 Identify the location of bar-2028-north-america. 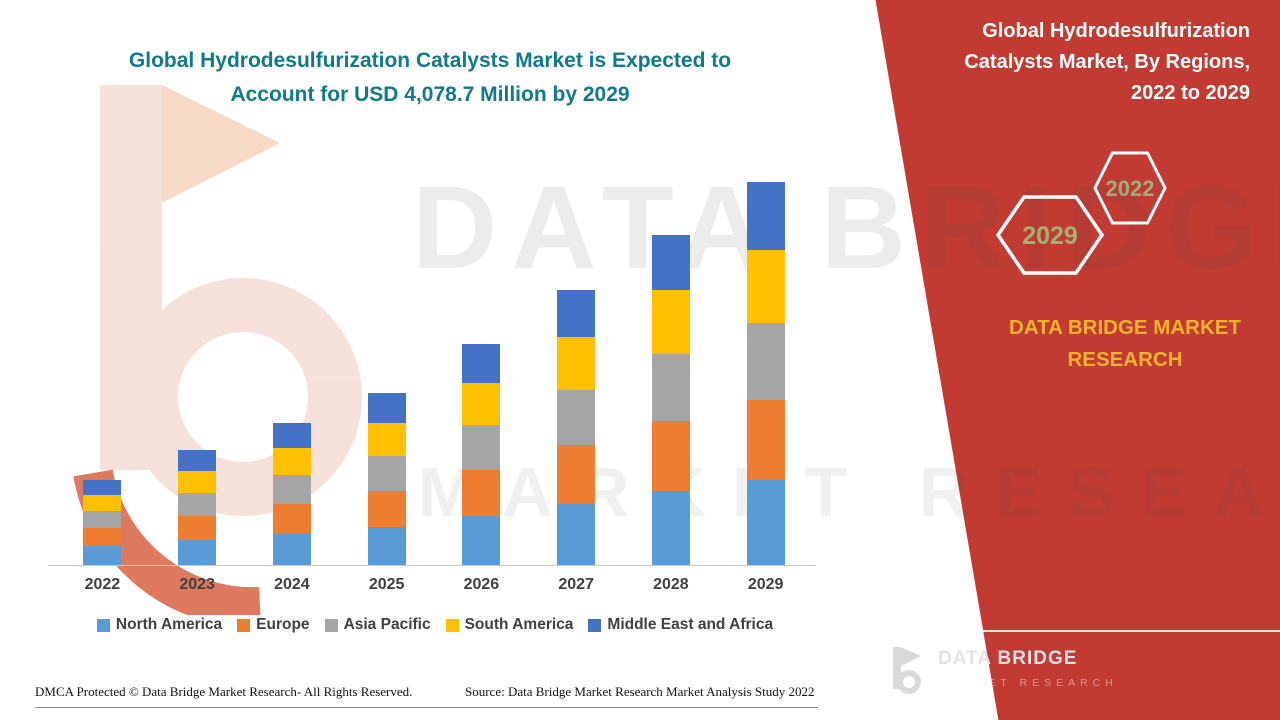
(670, 527).